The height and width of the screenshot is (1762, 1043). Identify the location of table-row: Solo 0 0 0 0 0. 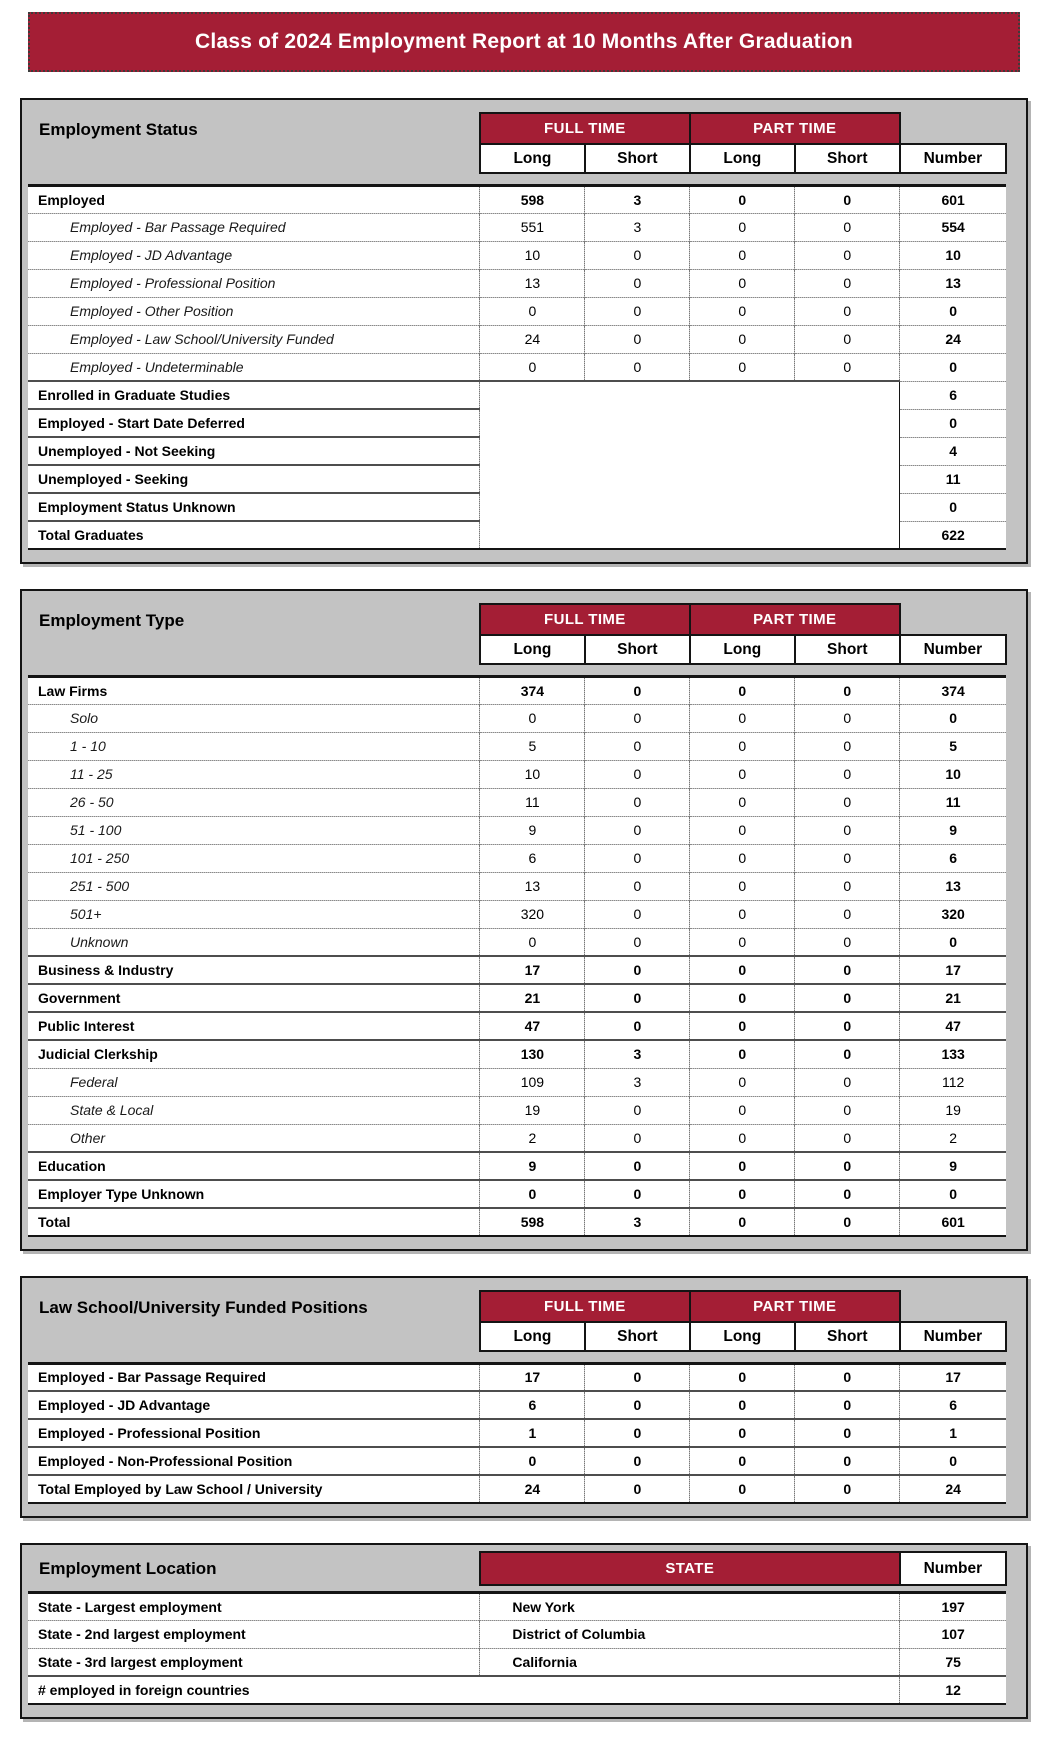
(517, 717).